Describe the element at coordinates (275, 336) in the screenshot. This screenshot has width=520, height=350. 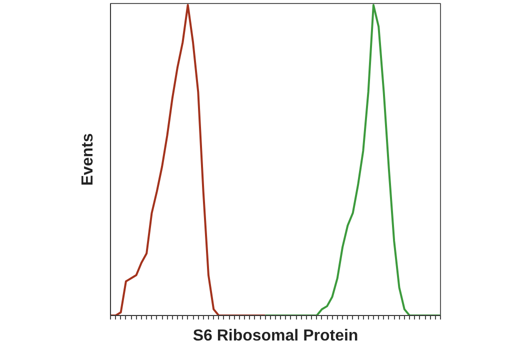
I see `x-axis-title: S6 Ribosomal Protein` at that location.